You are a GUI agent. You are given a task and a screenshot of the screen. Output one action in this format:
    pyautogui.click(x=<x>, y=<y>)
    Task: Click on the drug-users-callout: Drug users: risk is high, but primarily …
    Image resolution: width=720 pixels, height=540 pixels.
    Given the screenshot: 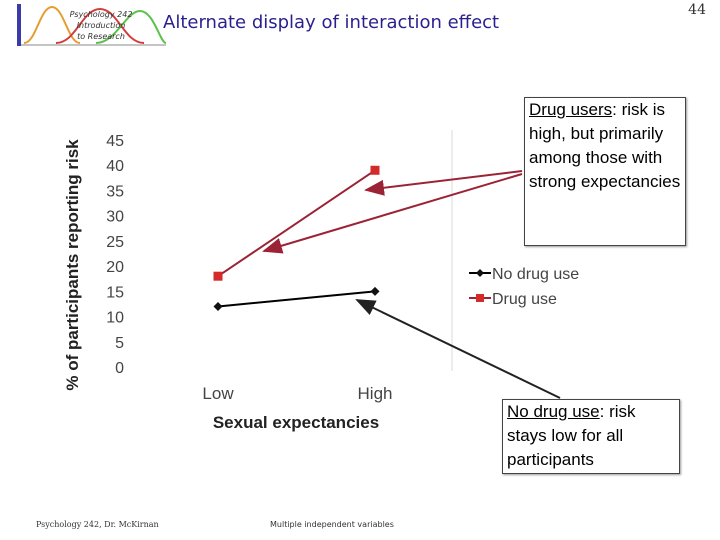 What is the action you would take?
    pyautogui.click(x=605, y=171)
    